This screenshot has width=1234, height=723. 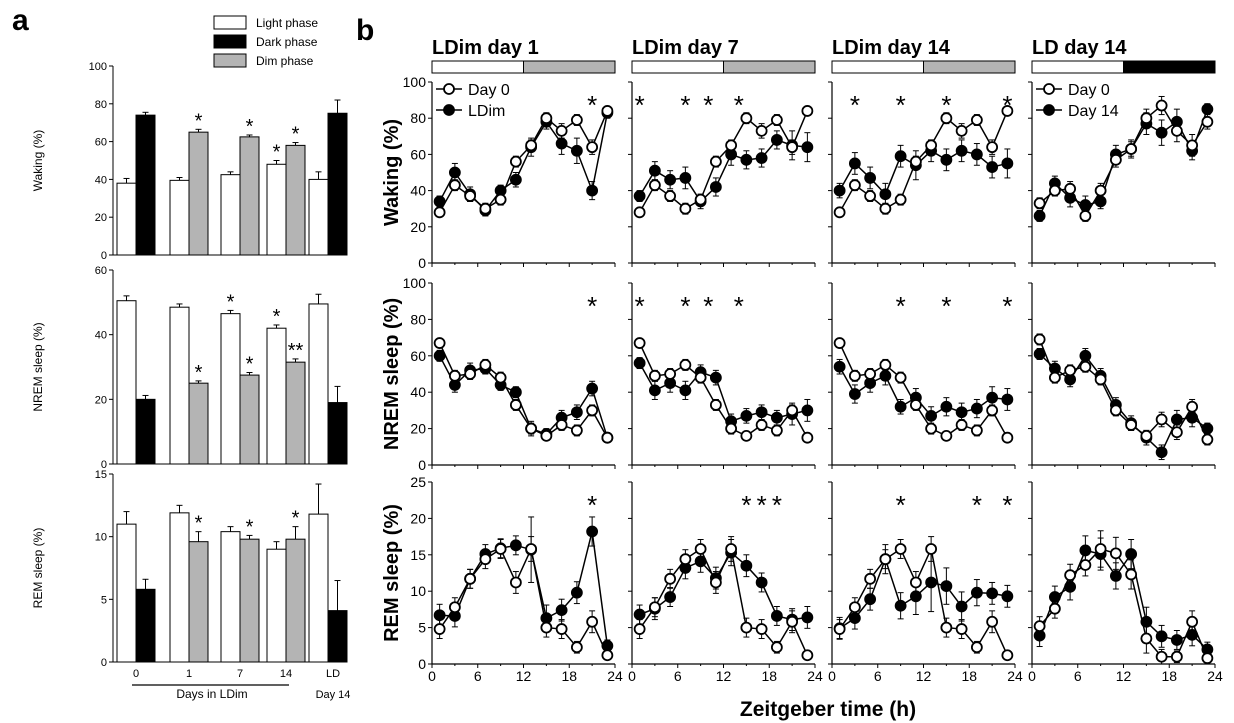 What do you see at coordinates (104, 600) in the screenshot?
I see `y-tick-label: 5` at bounding box center [104, 600].